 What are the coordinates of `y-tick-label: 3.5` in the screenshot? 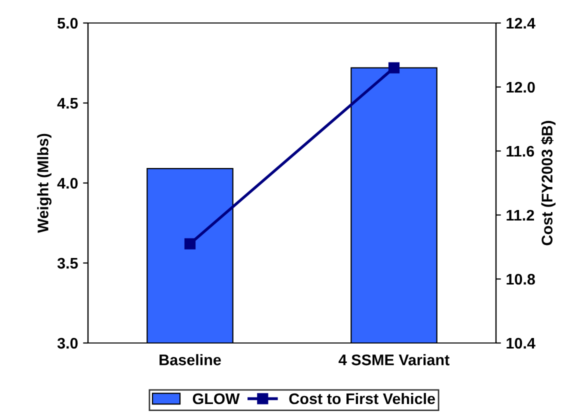 It's located at (67, 263).